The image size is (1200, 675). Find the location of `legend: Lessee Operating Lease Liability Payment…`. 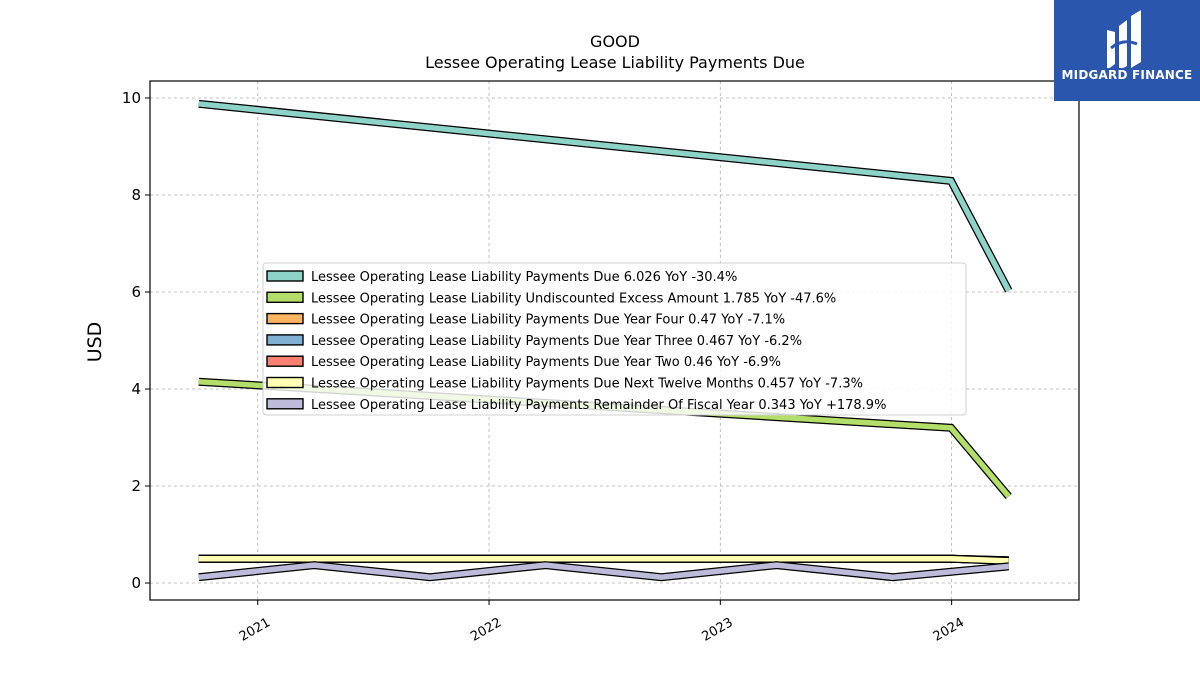

legend: Lessee Operating Lease Liability Payment… is located at coordinates (614, 339).